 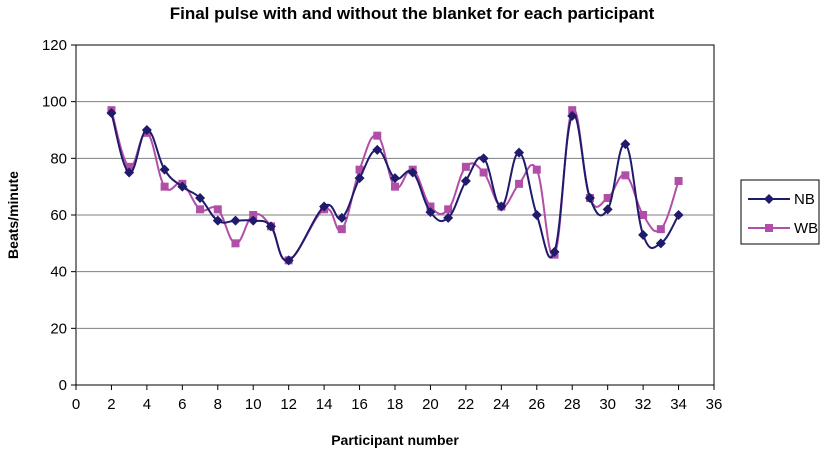 I want to click on y-tick-label: 0, so click(x=63, y=385).